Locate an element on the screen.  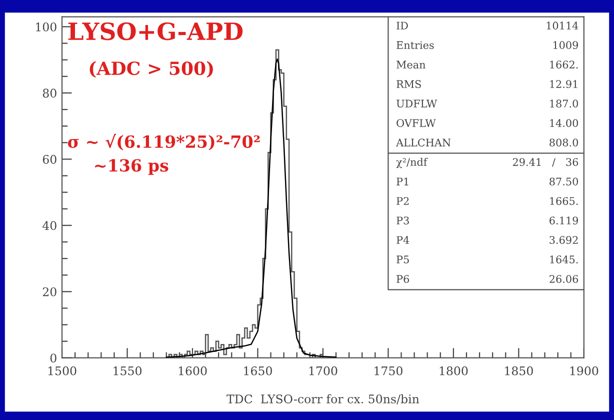
annotation: 187.0 is located at coordinates (564, 104).